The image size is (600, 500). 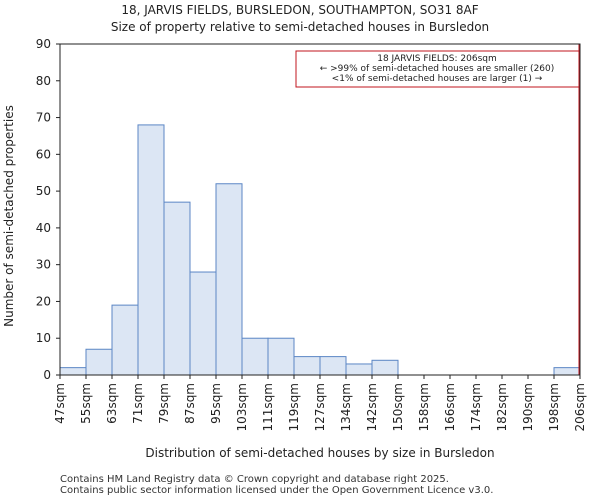 I want to click on x-tick-label: 55sqm, so click(x=86, y=403).